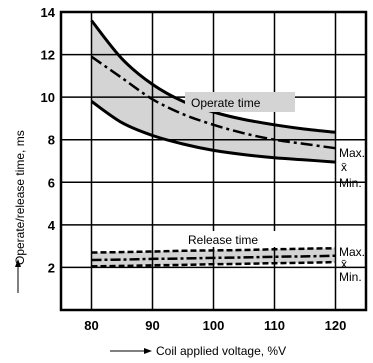  What do you see at coordinates (352, 153) in the screenshot?
I see `operate-max-label: Max.` at bounding box center [352, 153].